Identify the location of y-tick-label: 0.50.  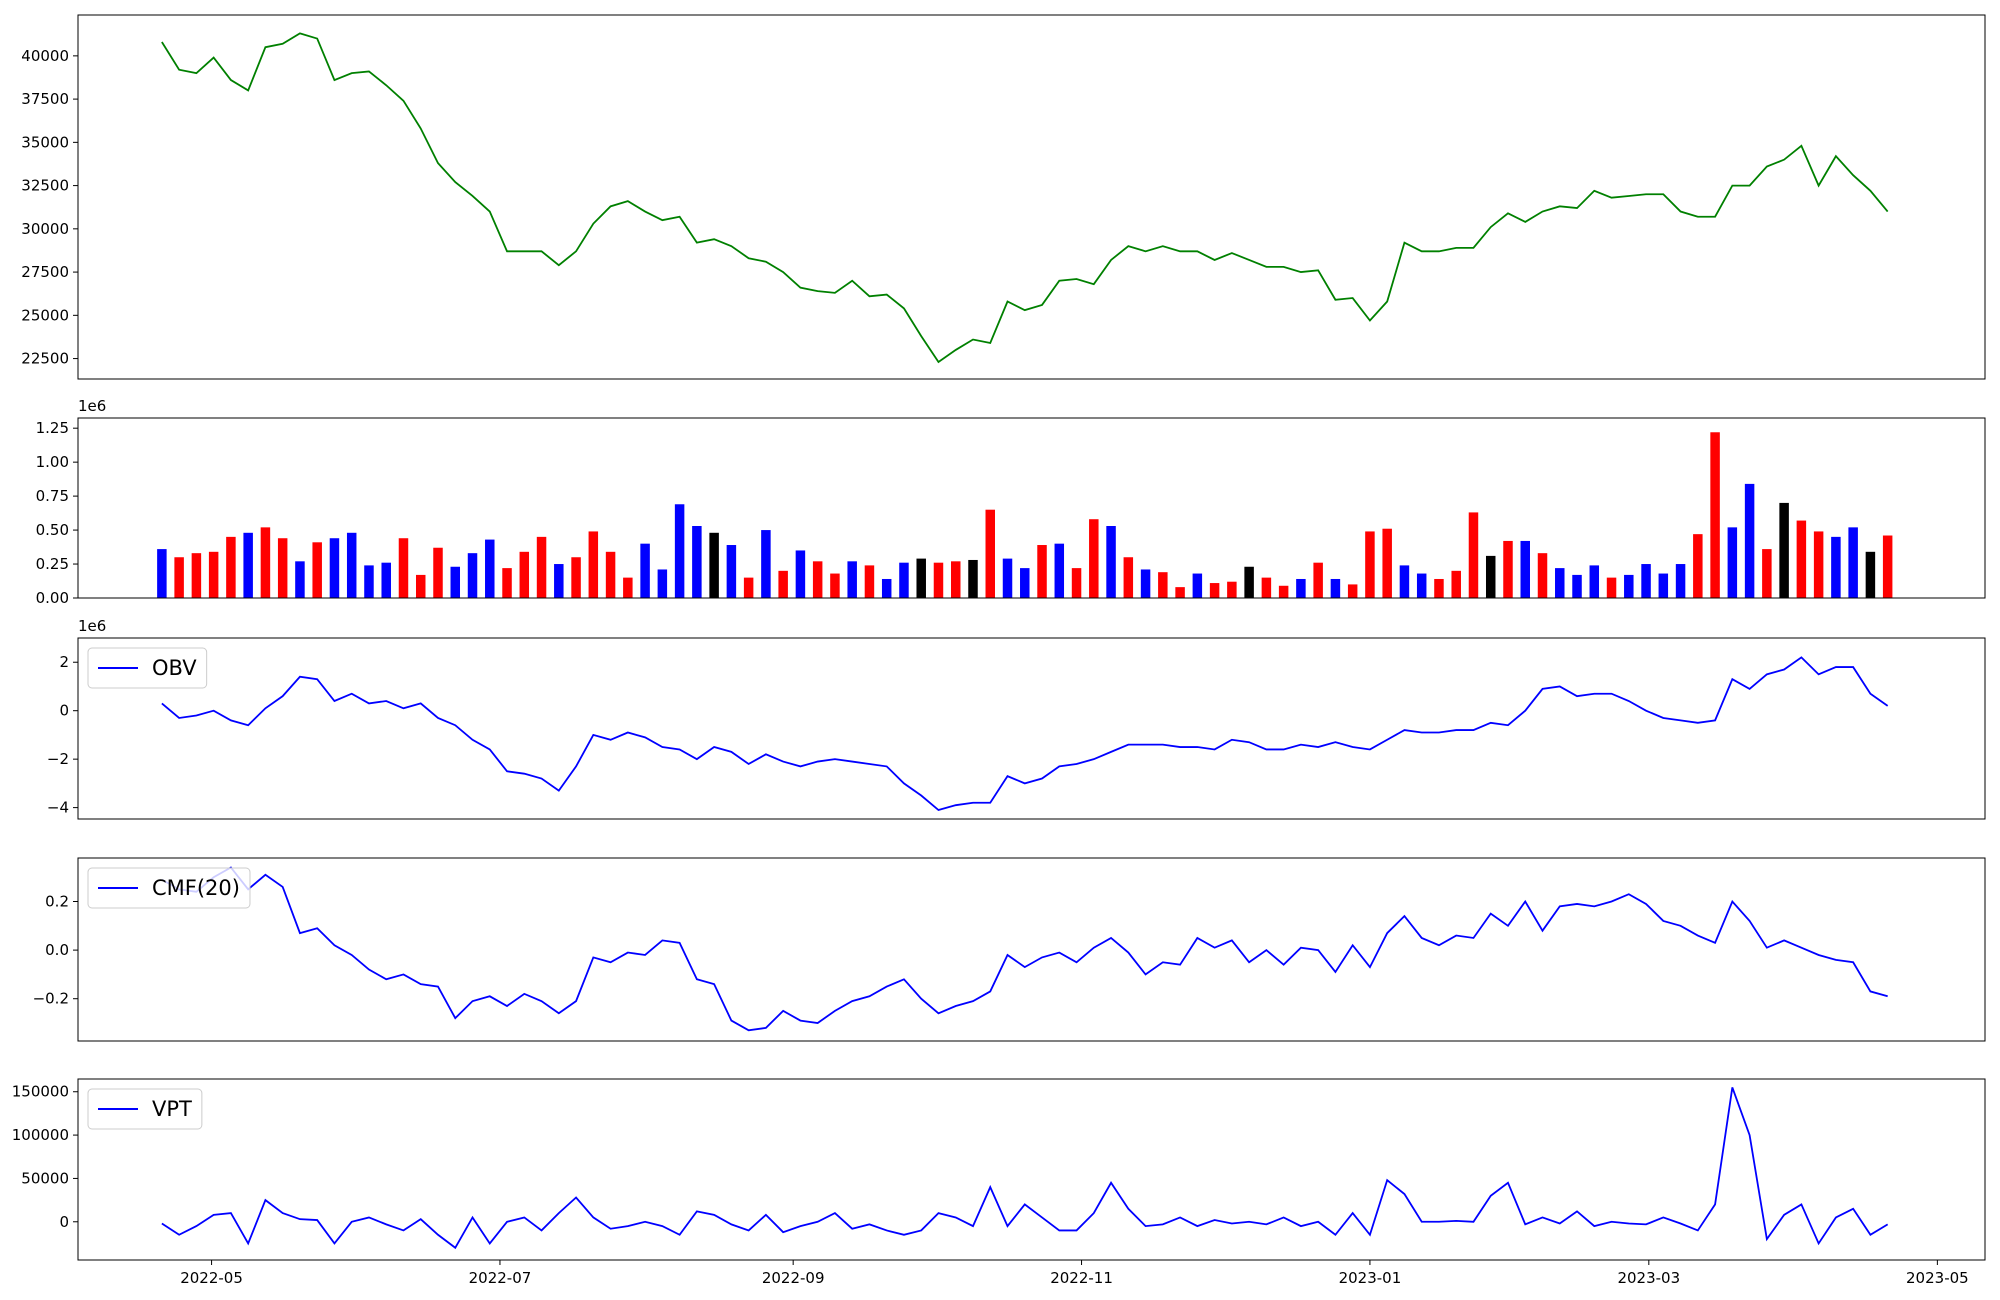
(52, 530).